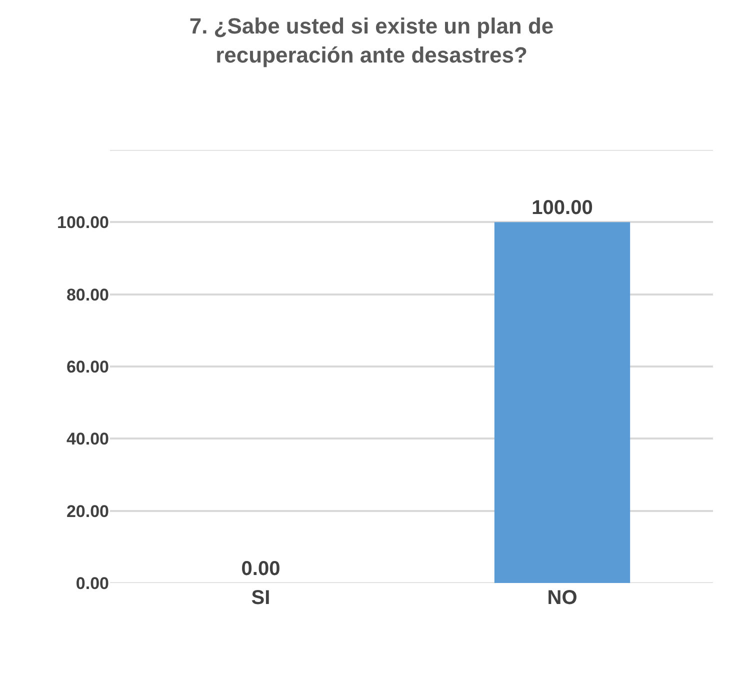 Image resolution: width=743 pixels, height=673 pixels. Describe the element at coordinates (83, 222) in the screenshot. I see `y-tick-label: 100.00` at that location.